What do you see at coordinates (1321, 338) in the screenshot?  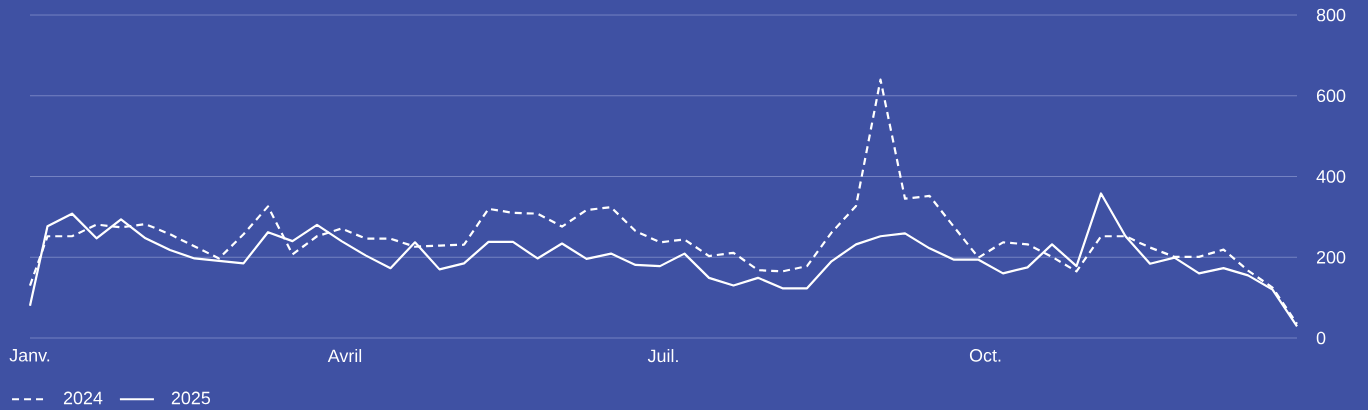 I see `y-tick-label: 0` at bounding box center [1321, 338].